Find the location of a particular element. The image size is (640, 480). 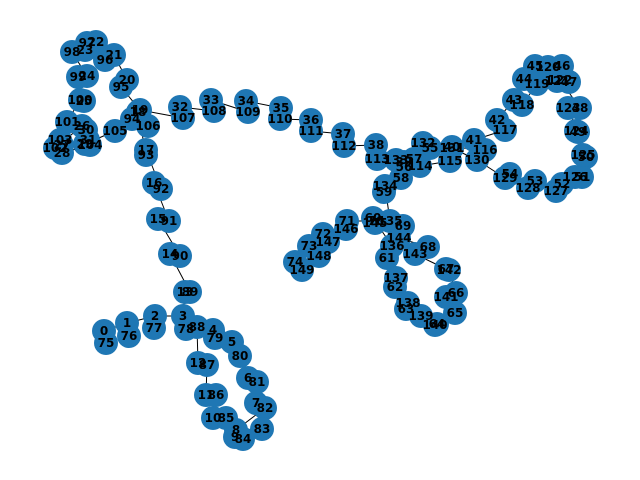

node-label-147: 147 is located at coordinates (327, 242).